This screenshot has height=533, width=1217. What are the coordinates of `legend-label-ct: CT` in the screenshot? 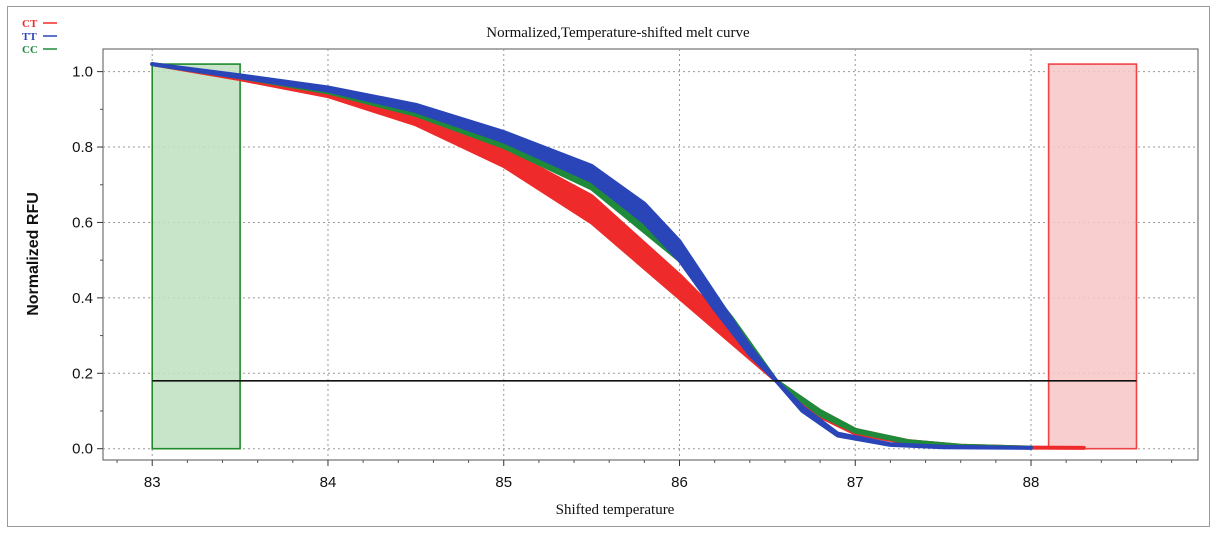 It's located at (30, 24).